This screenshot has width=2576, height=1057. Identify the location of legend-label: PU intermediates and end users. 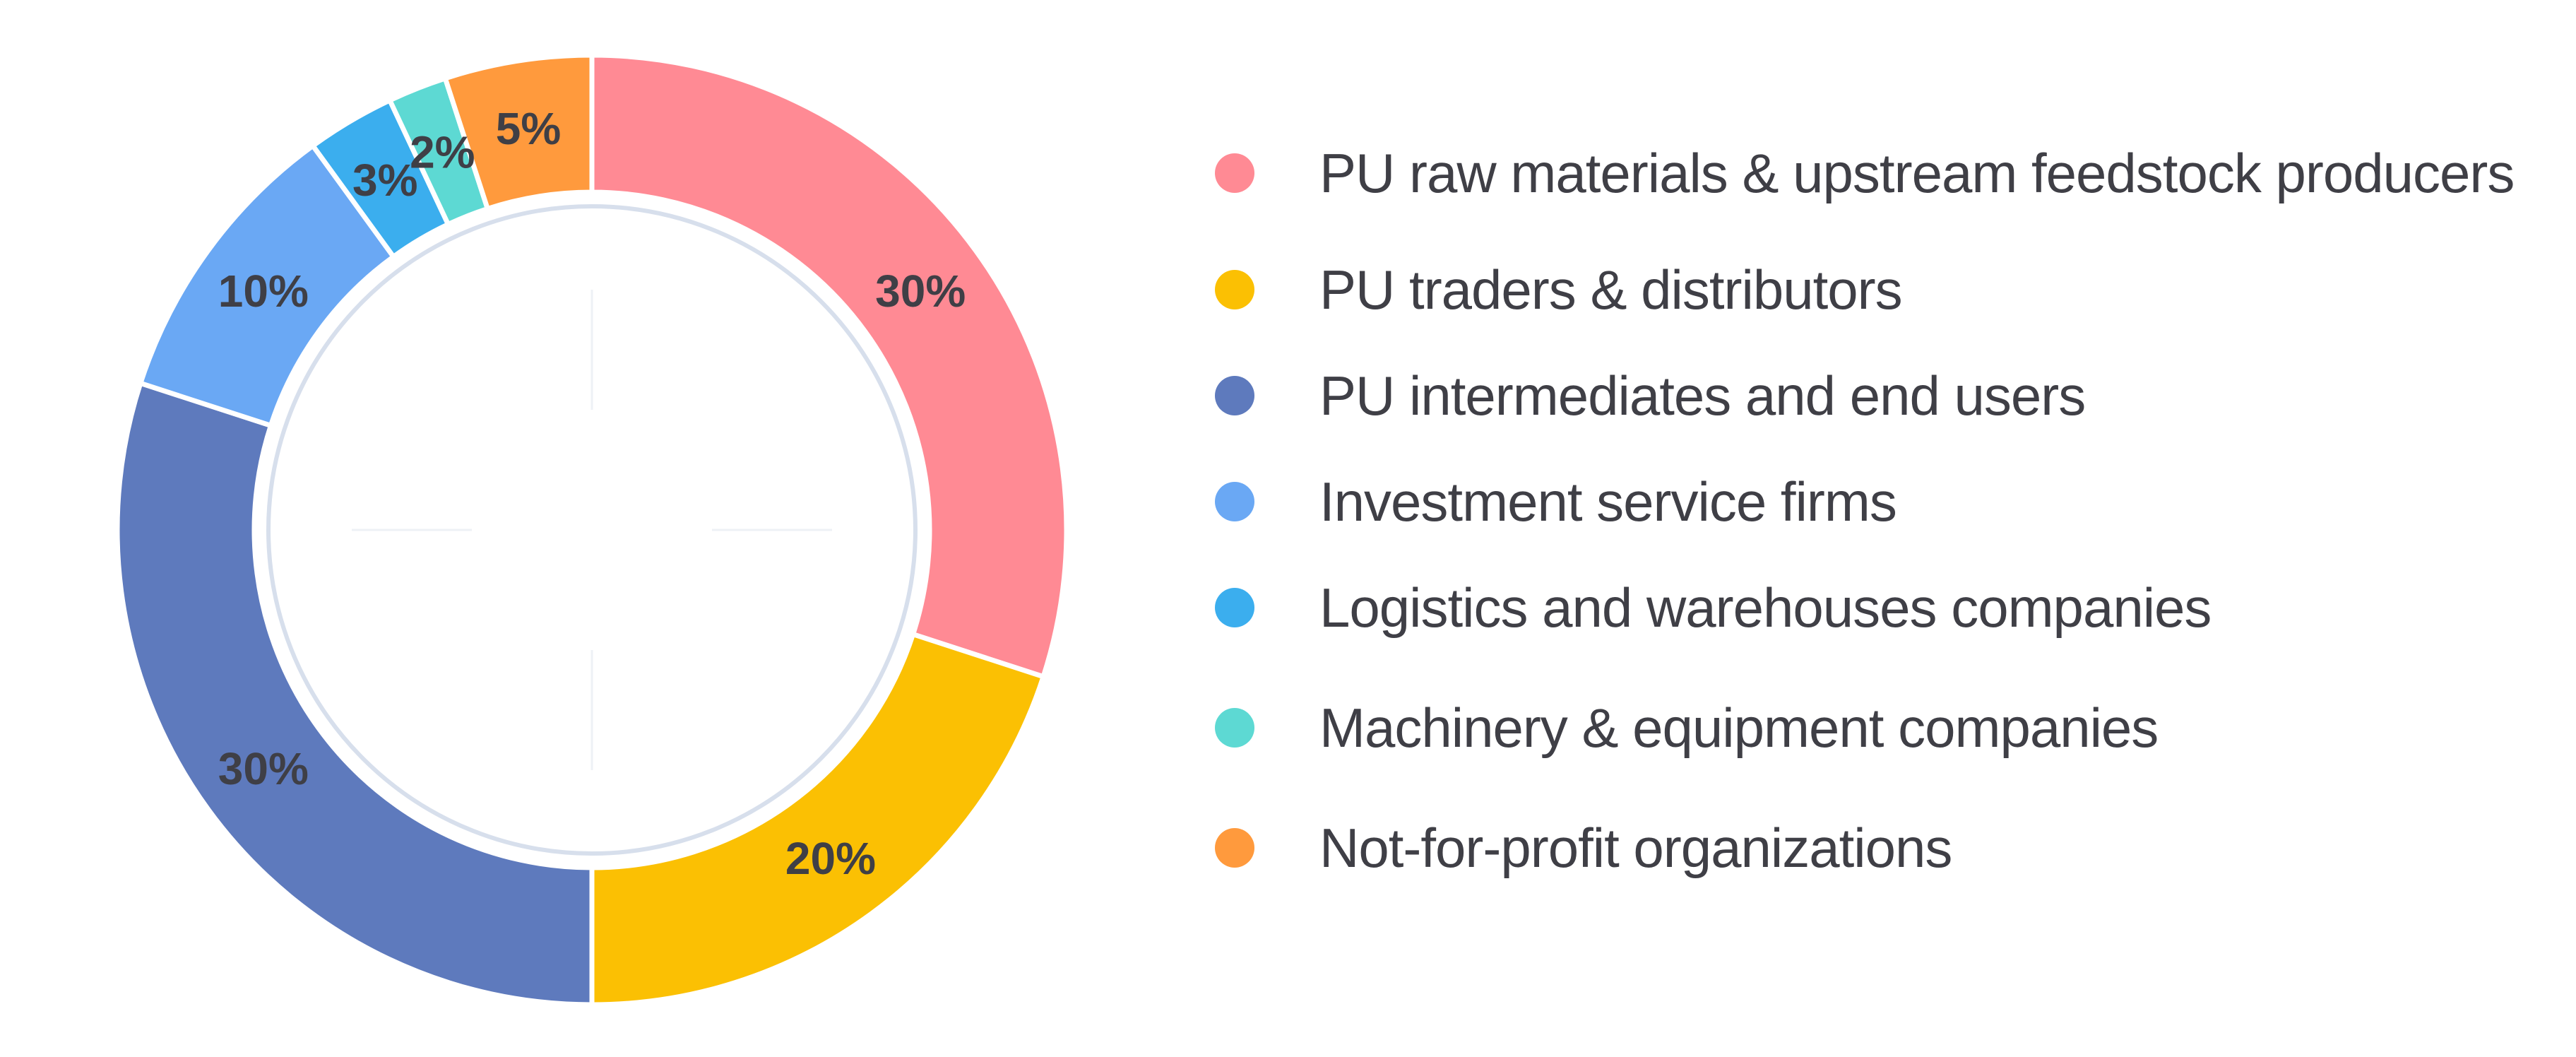
(1702, 395).